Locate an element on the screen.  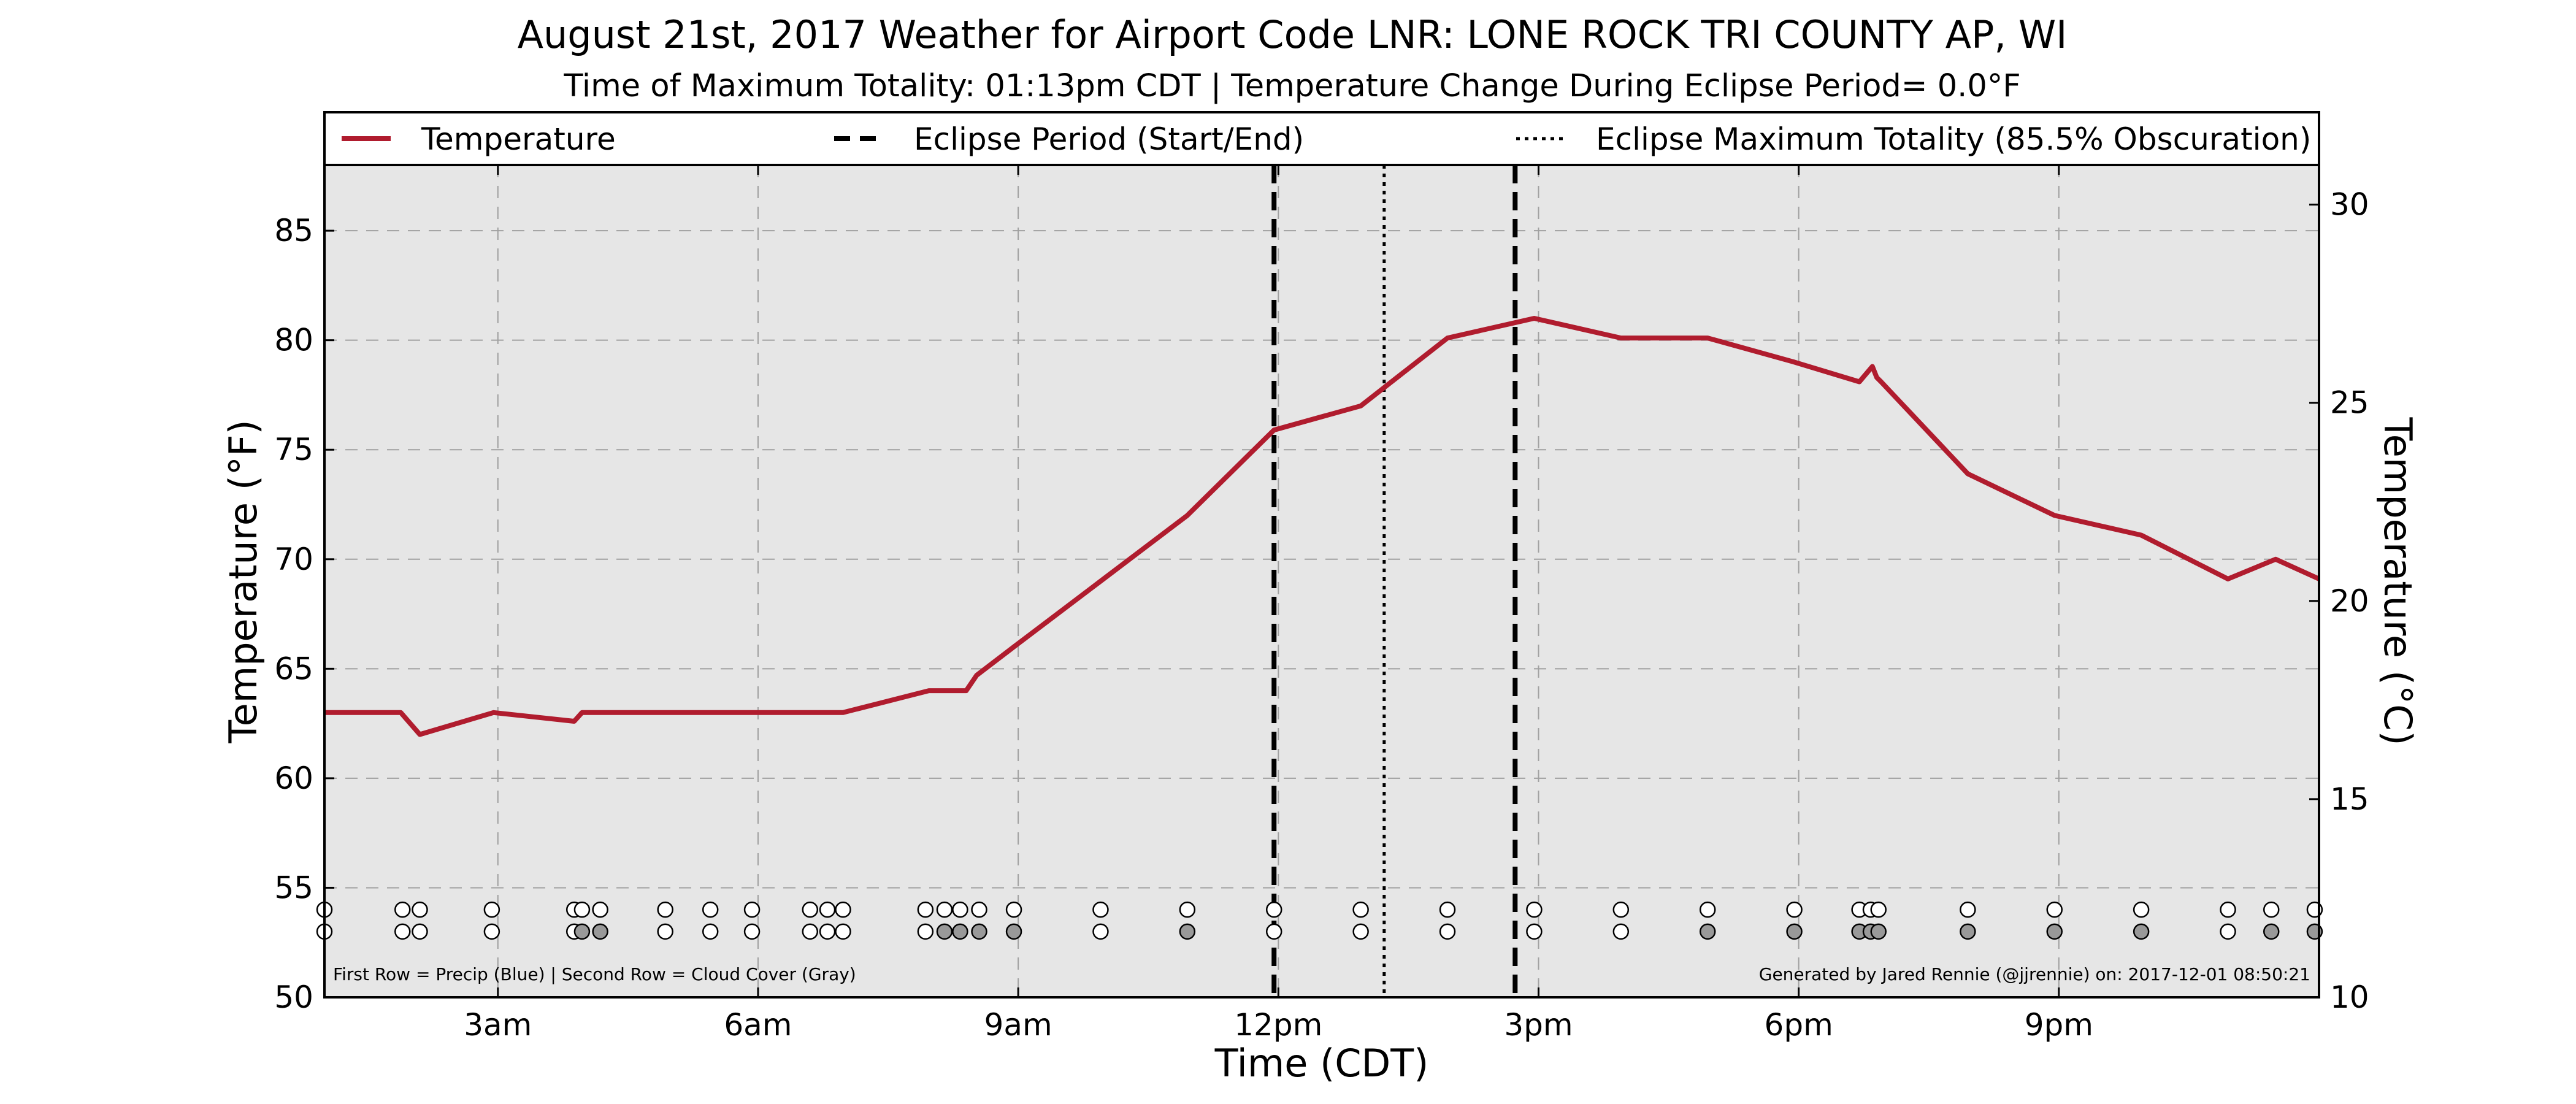
y2-tick-label: 10 is located at coordinates (2349, 997).